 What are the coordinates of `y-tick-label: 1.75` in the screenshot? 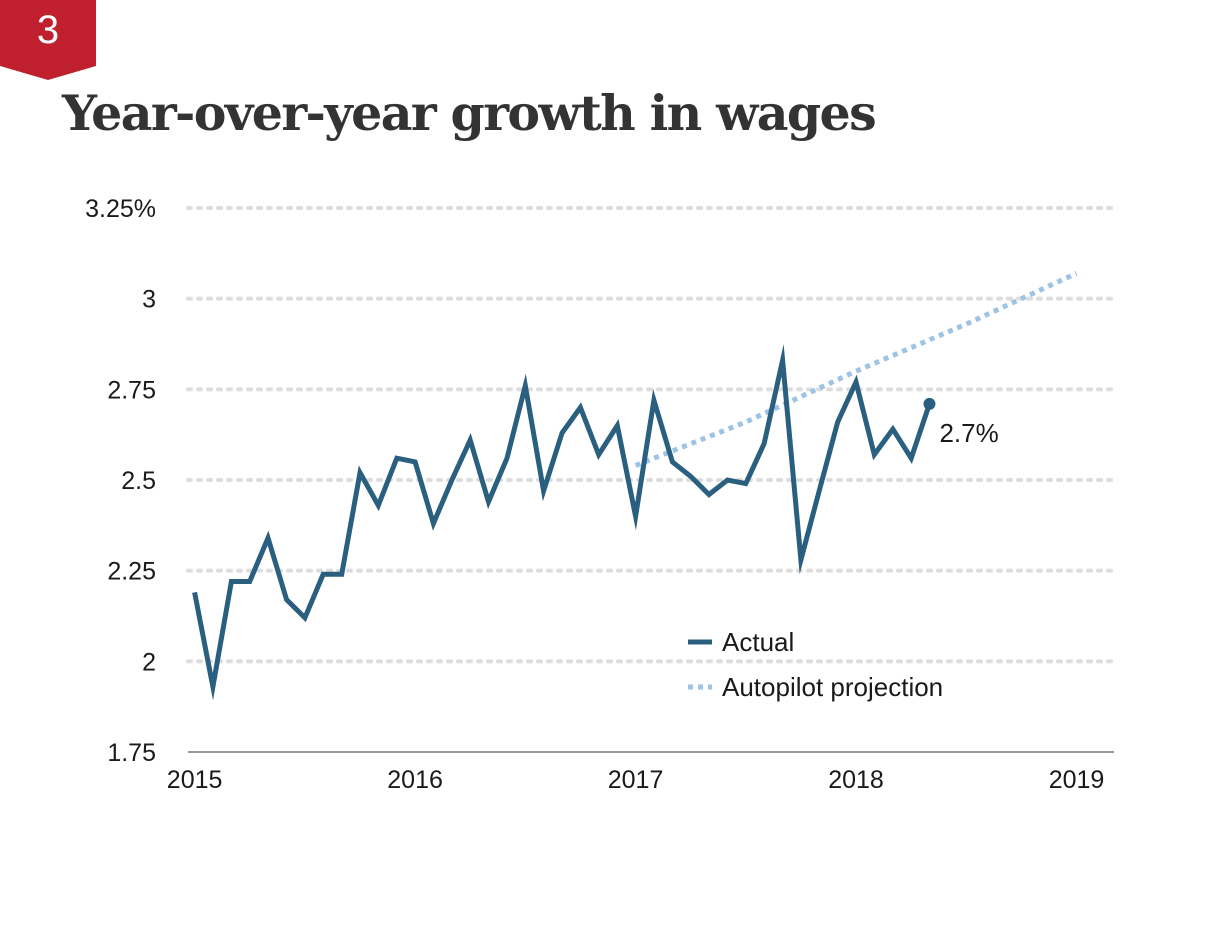 It's located at (131, 753).